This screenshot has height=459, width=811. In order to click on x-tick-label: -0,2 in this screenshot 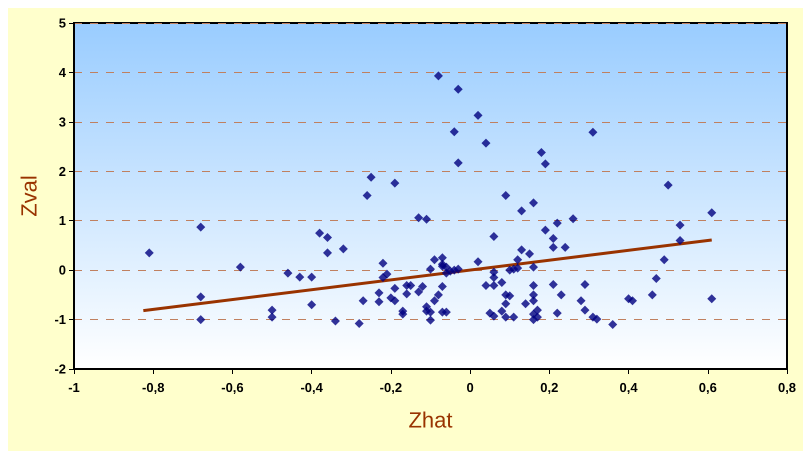, I will do `click(391, 387)`.